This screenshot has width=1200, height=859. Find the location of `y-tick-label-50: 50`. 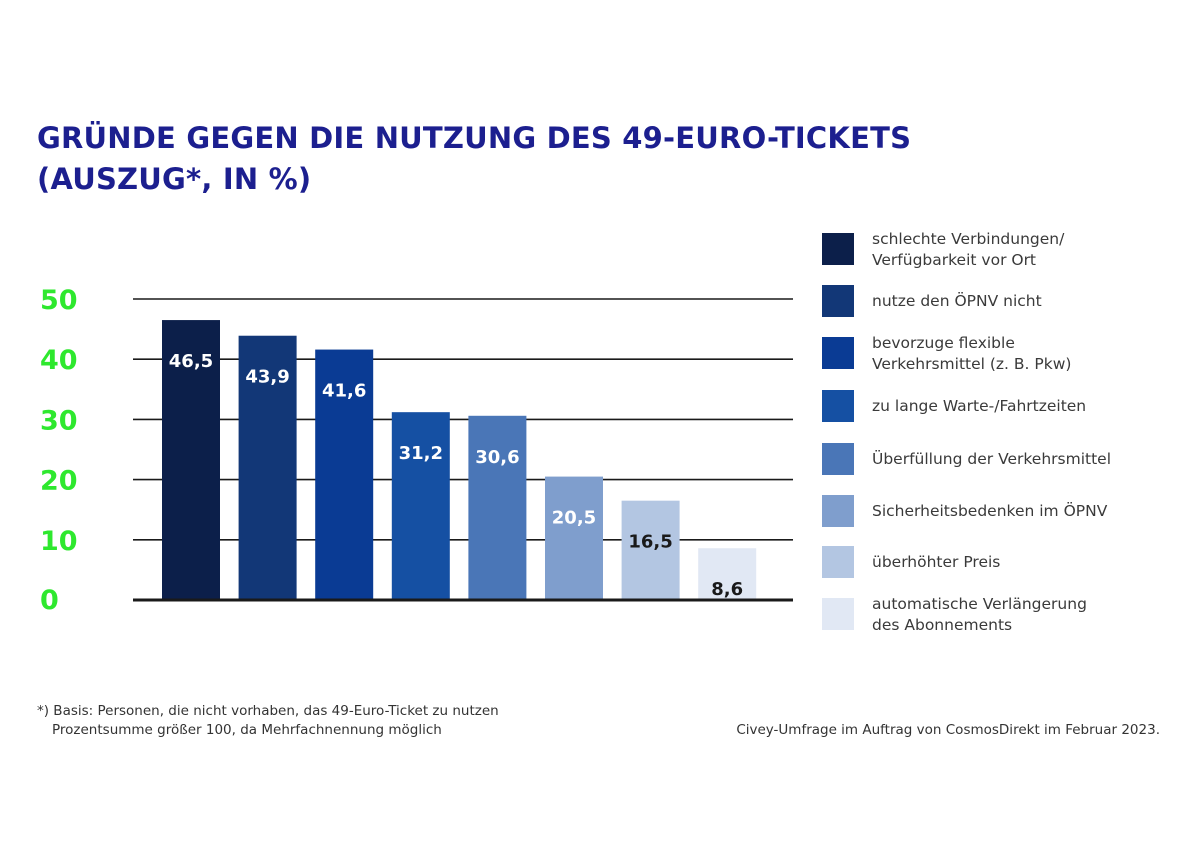

y-tick-label-50: 50 is located at coordinates (59, 300).